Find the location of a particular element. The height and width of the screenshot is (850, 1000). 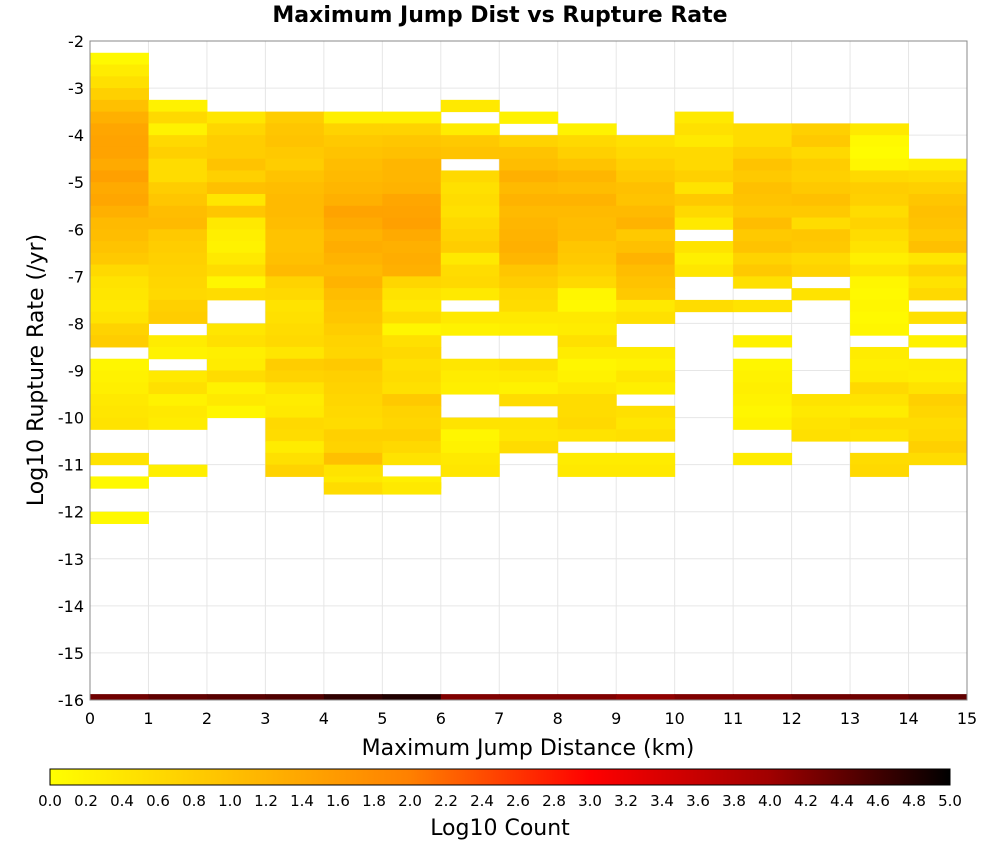

y-tick-label: -3 is located at coordinates (76, 88).